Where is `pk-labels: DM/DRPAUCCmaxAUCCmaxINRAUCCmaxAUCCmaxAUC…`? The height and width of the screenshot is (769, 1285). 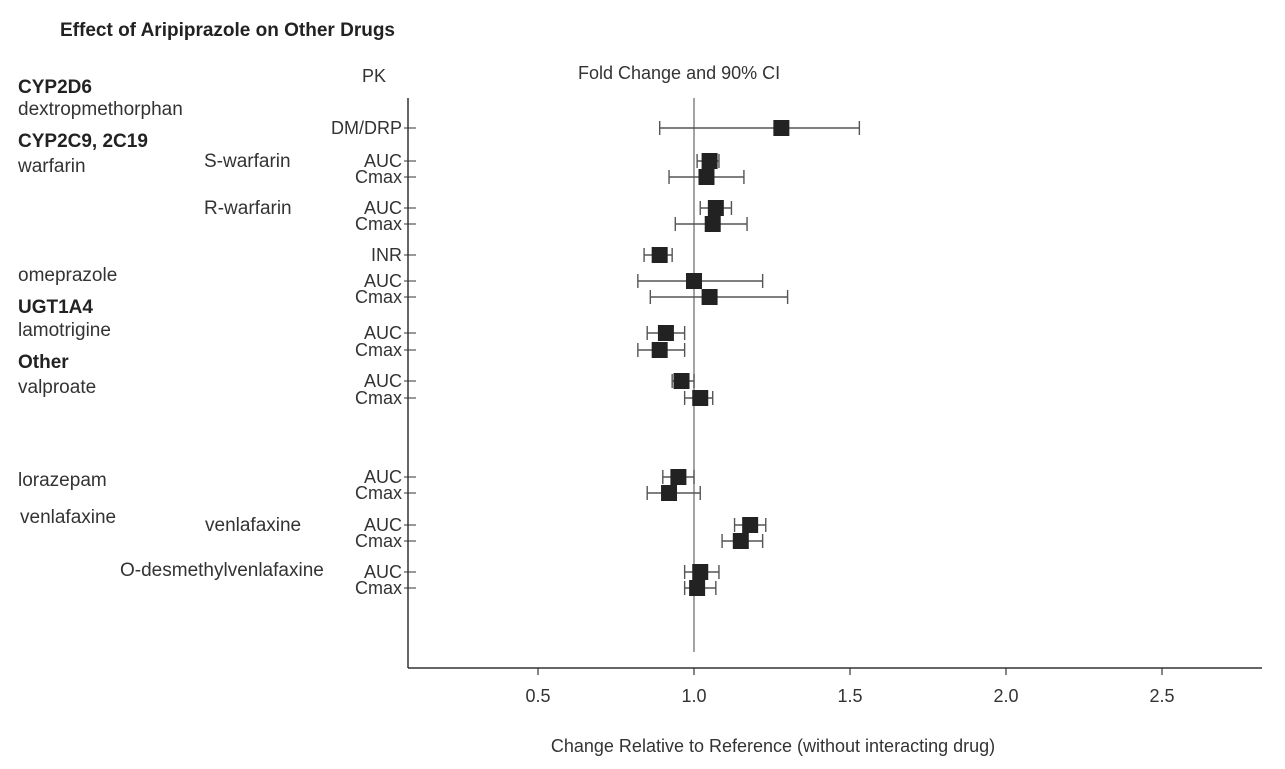 pk-labels: DM/DRPAUCCmaxAUCCmaxINRAUCCmaxAUCCmaxAUC… is located at coordinates (373, 358).